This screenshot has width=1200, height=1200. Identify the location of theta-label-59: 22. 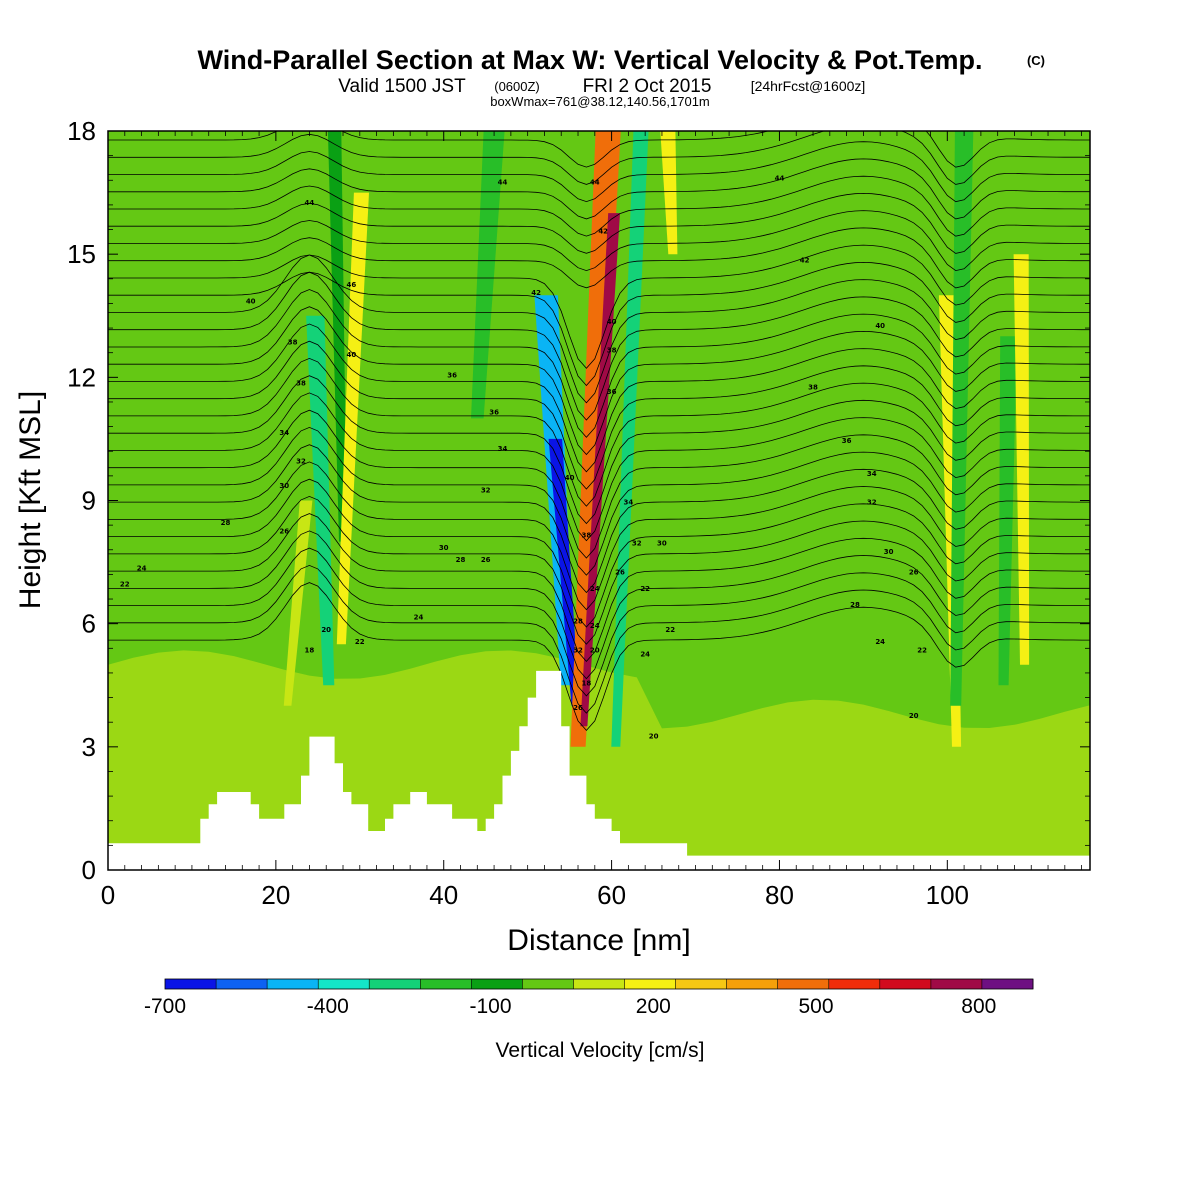
(922, 650).